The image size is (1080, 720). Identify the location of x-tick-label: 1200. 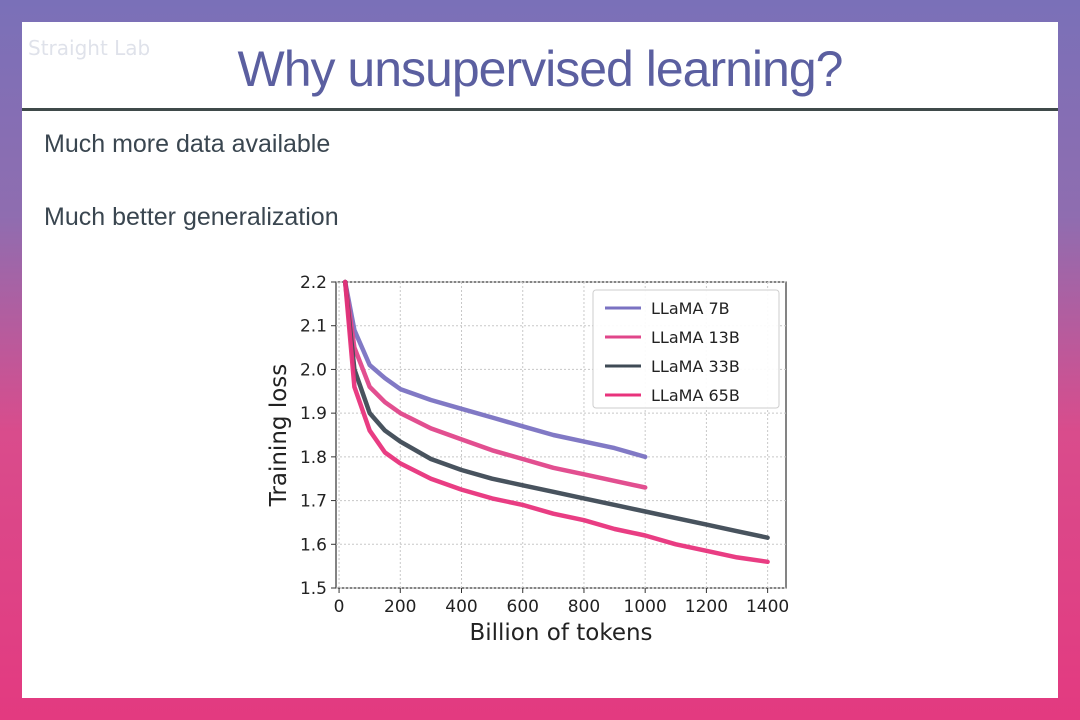
(706, 607).